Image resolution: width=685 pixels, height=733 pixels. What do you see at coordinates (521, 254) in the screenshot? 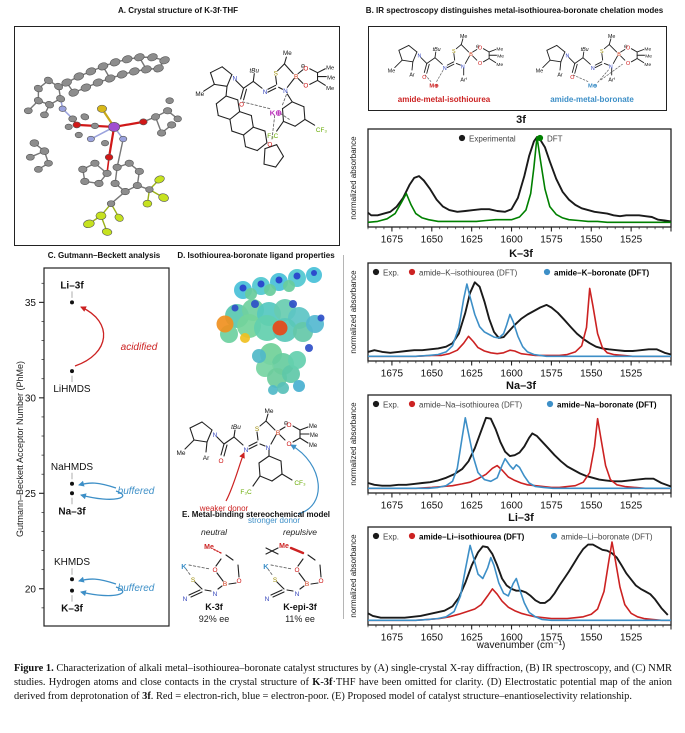
I see `ir-title-k3f: K–3f` at bounding box center [521, 254].